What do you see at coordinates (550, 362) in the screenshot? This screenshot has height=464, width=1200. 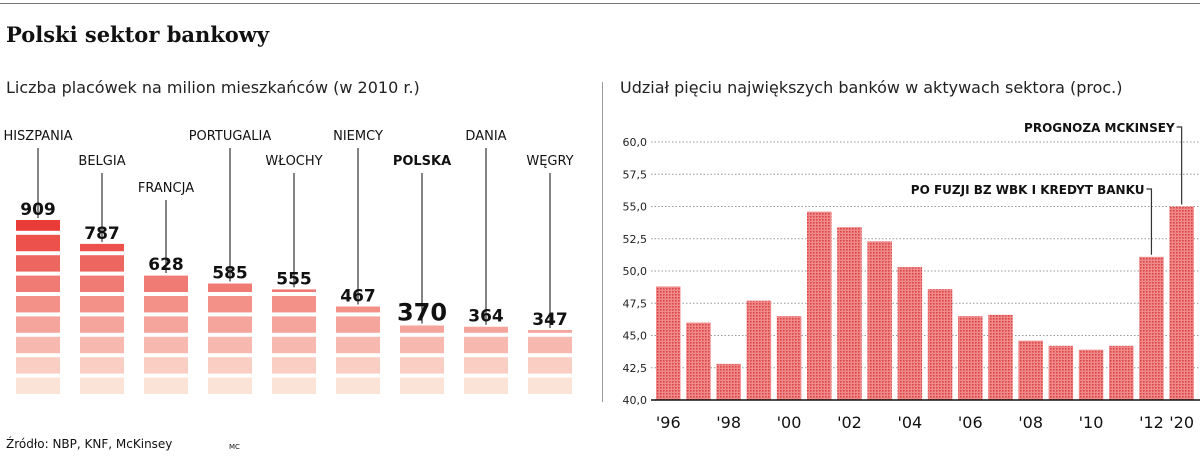 I see `bar-węgry` at bounding box center [550, 362].